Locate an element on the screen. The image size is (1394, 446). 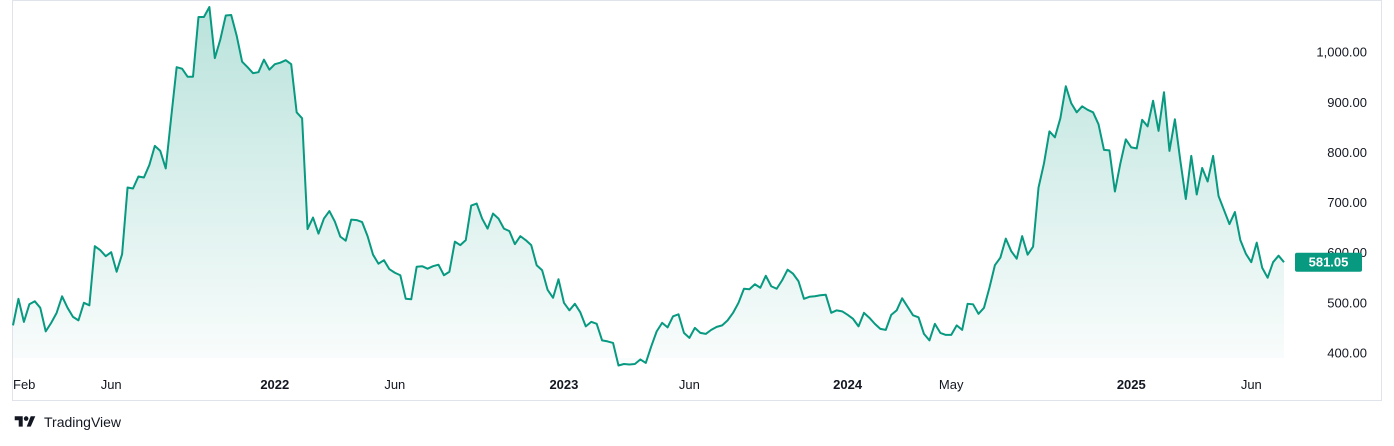
y-tick-label: 1,000.00 is located at coordinates (1341, 52).